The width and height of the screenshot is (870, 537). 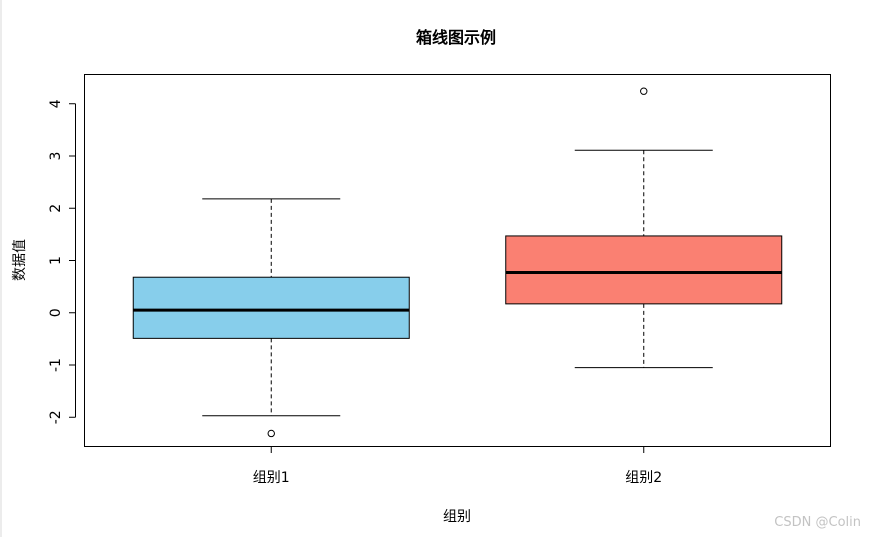 What do you see at coordinates (56, 417) in the screenshot?
I see `y-tick-label: -2` at bounding box center [56, 417].